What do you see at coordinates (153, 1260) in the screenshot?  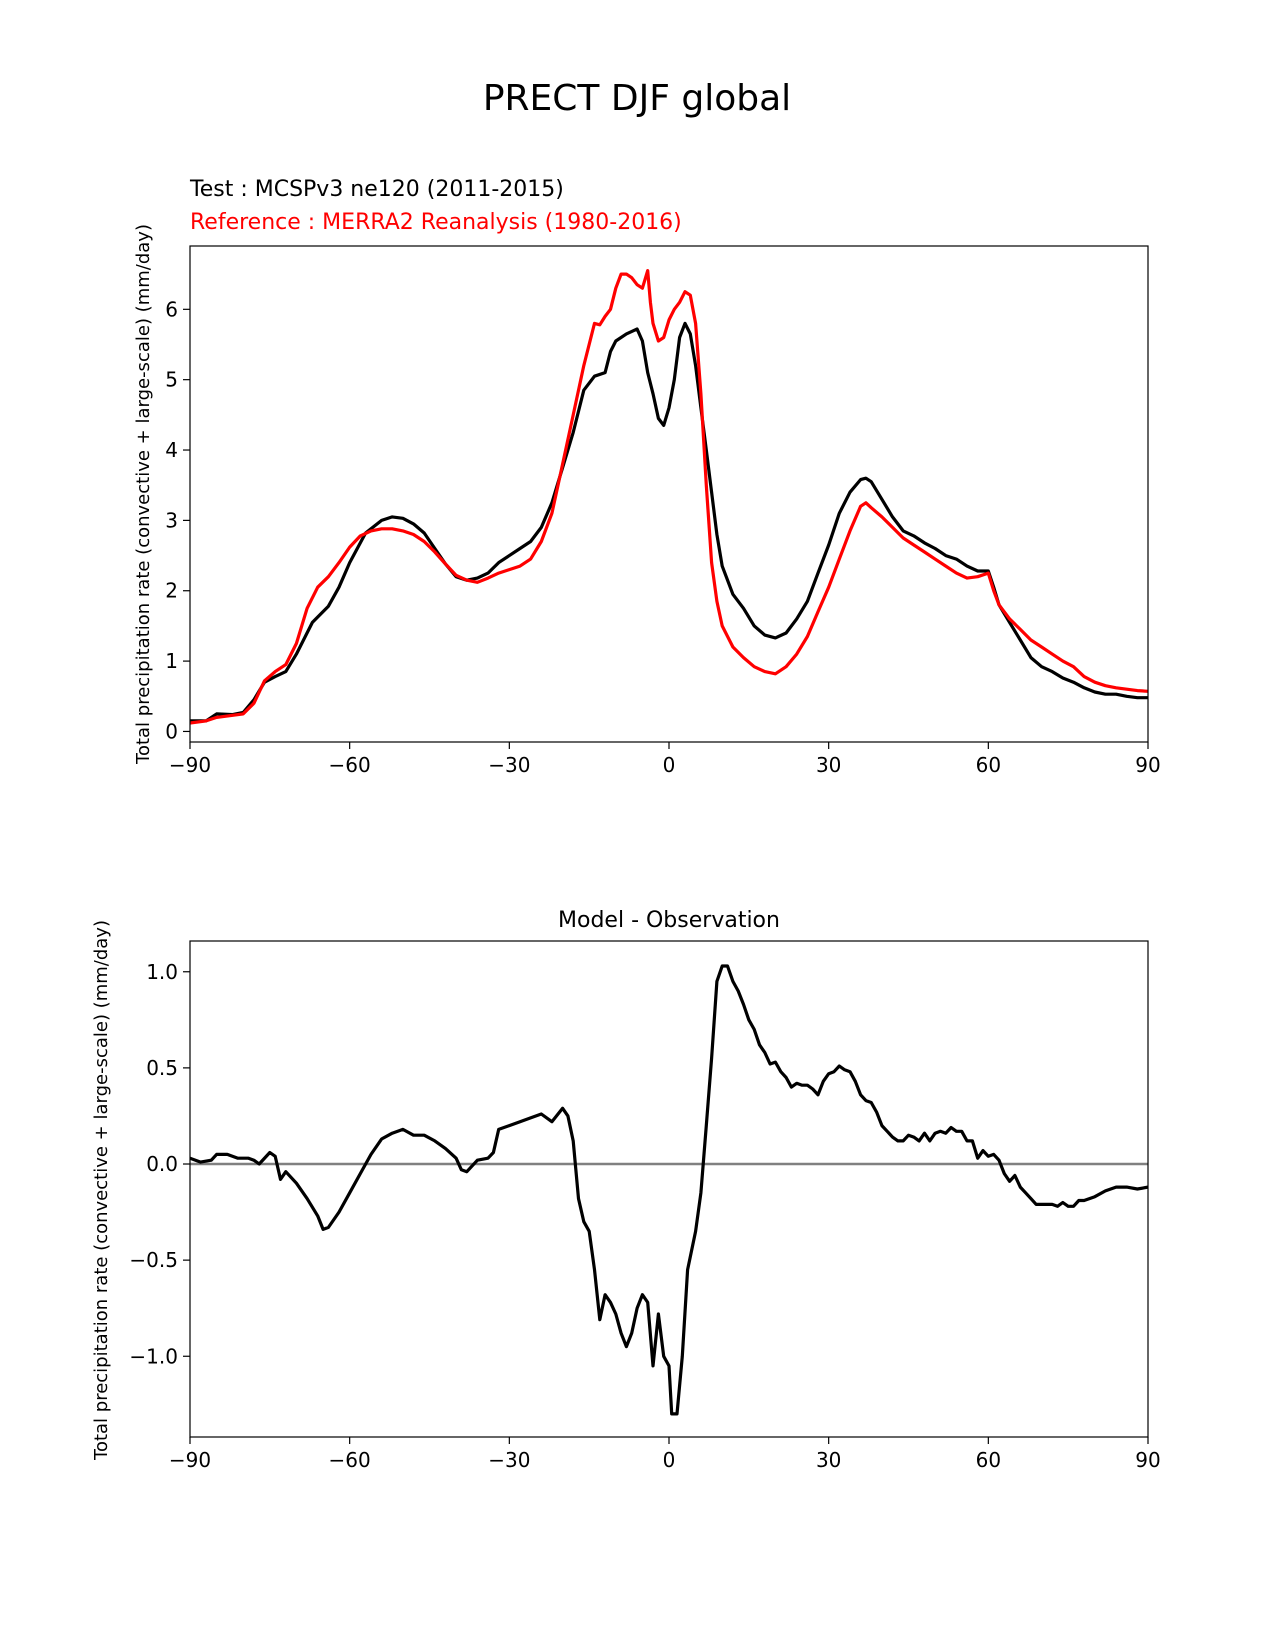 I see `bottom-y-tick-label: −0.5` at bounding box center [153, 1260].